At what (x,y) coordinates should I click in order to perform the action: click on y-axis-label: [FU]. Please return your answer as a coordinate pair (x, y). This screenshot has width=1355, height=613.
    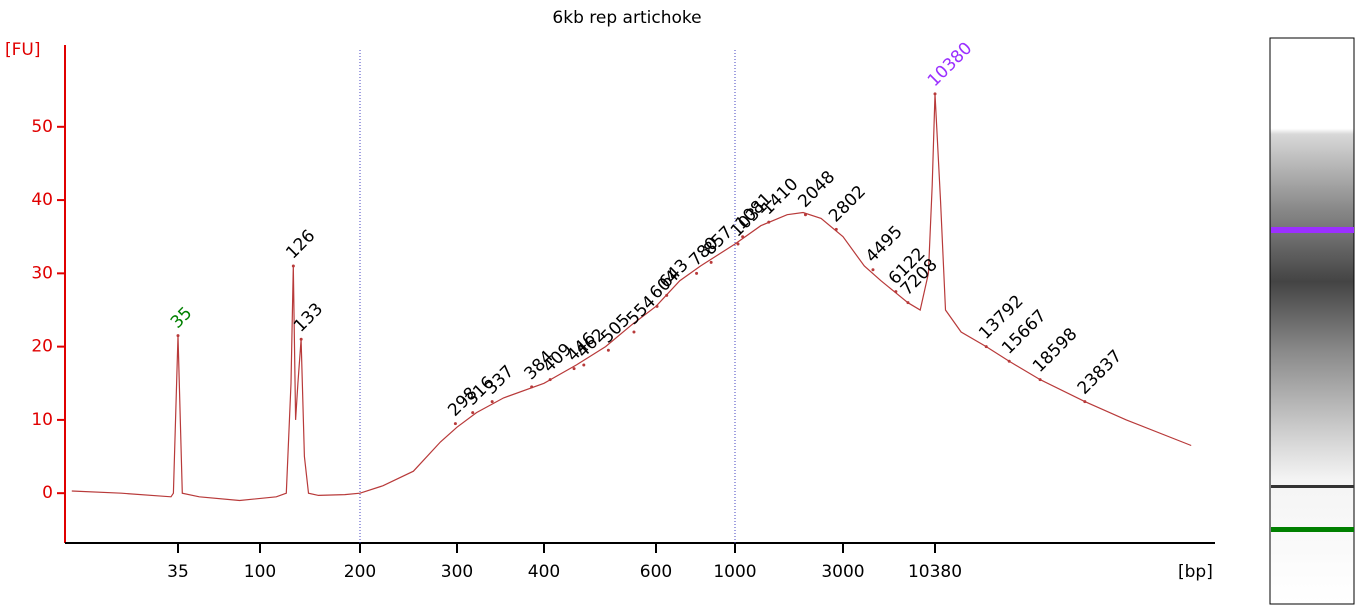
    Looking at the image, I should click on (23, 50).